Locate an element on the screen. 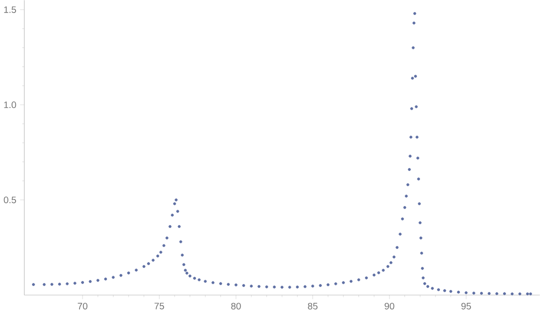 The image size is (540, 313). x-tick-label: 95 is located at coordinates (466, 306).